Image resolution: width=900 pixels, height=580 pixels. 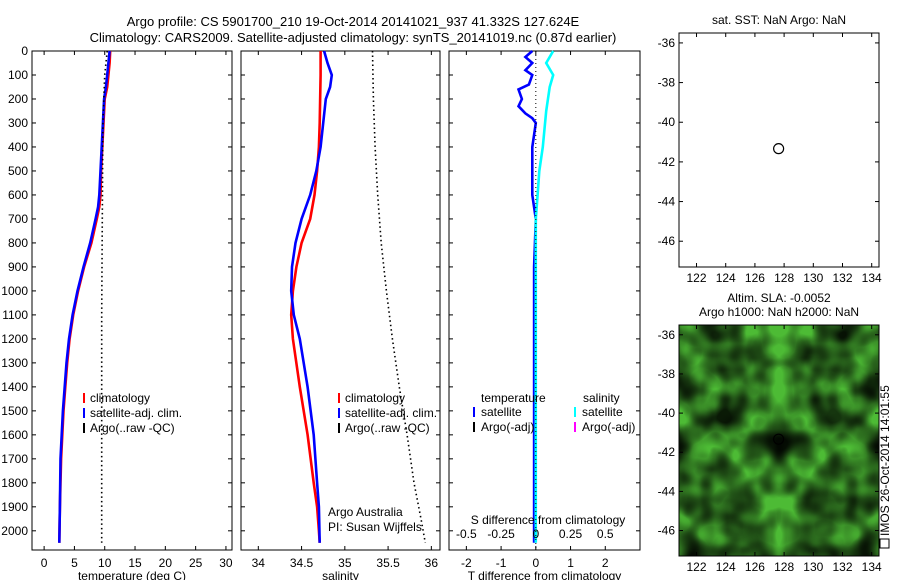 What do you see at coordinates (391, 413) in the screenshot?
I see `legend-label: satellite-adj. clim.` at bounding box center [391, 413].